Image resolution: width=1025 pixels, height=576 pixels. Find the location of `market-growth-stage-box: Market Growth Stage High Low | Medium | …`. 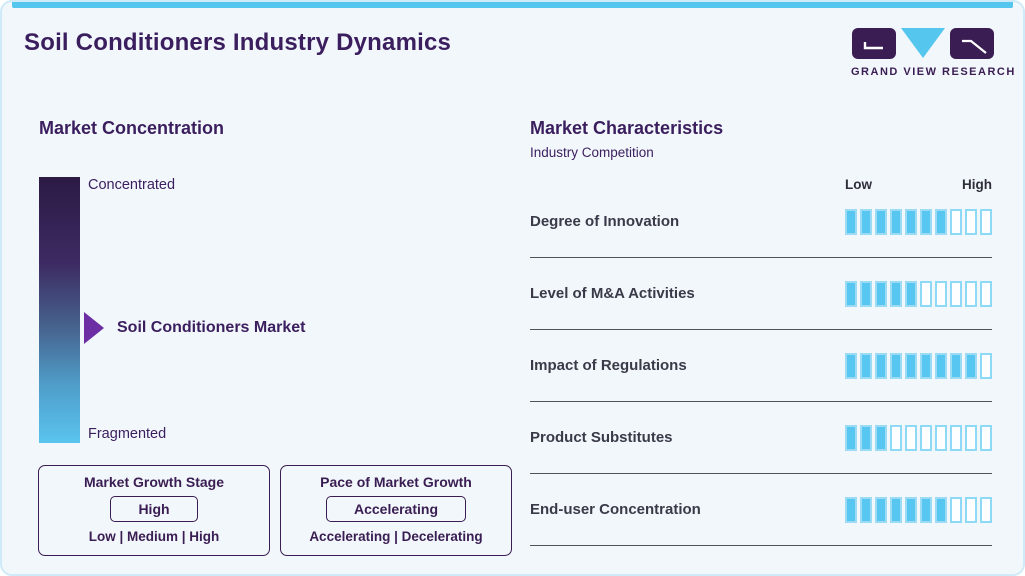

market-growth-stage-box: Market Growth Stage High Low | Medium | … is located at coordinates (154, 510).